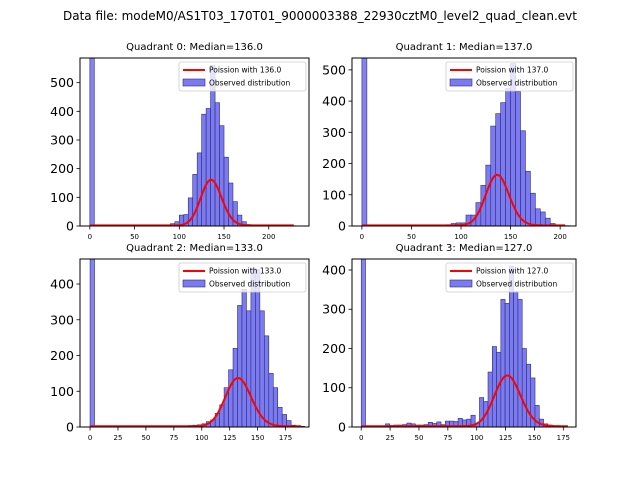 The height and width of the screenshot is (480, 640). I want to click on subplot-title: Quadrant 2: Median=133.0, so click(194, 248).